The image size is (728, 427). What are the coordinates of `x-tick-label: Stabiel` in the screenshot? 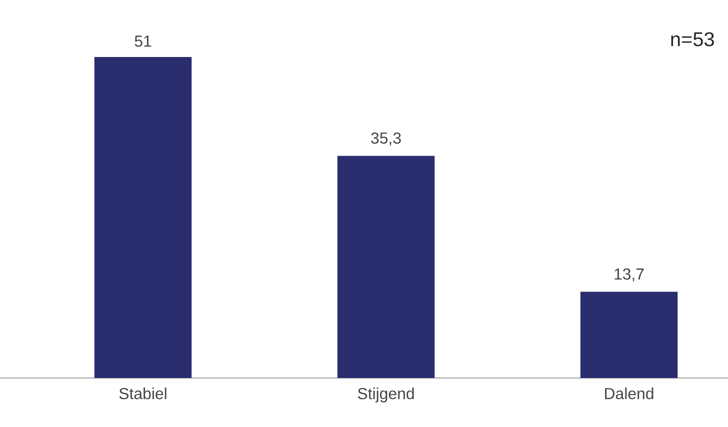 It's located at (142, 394).